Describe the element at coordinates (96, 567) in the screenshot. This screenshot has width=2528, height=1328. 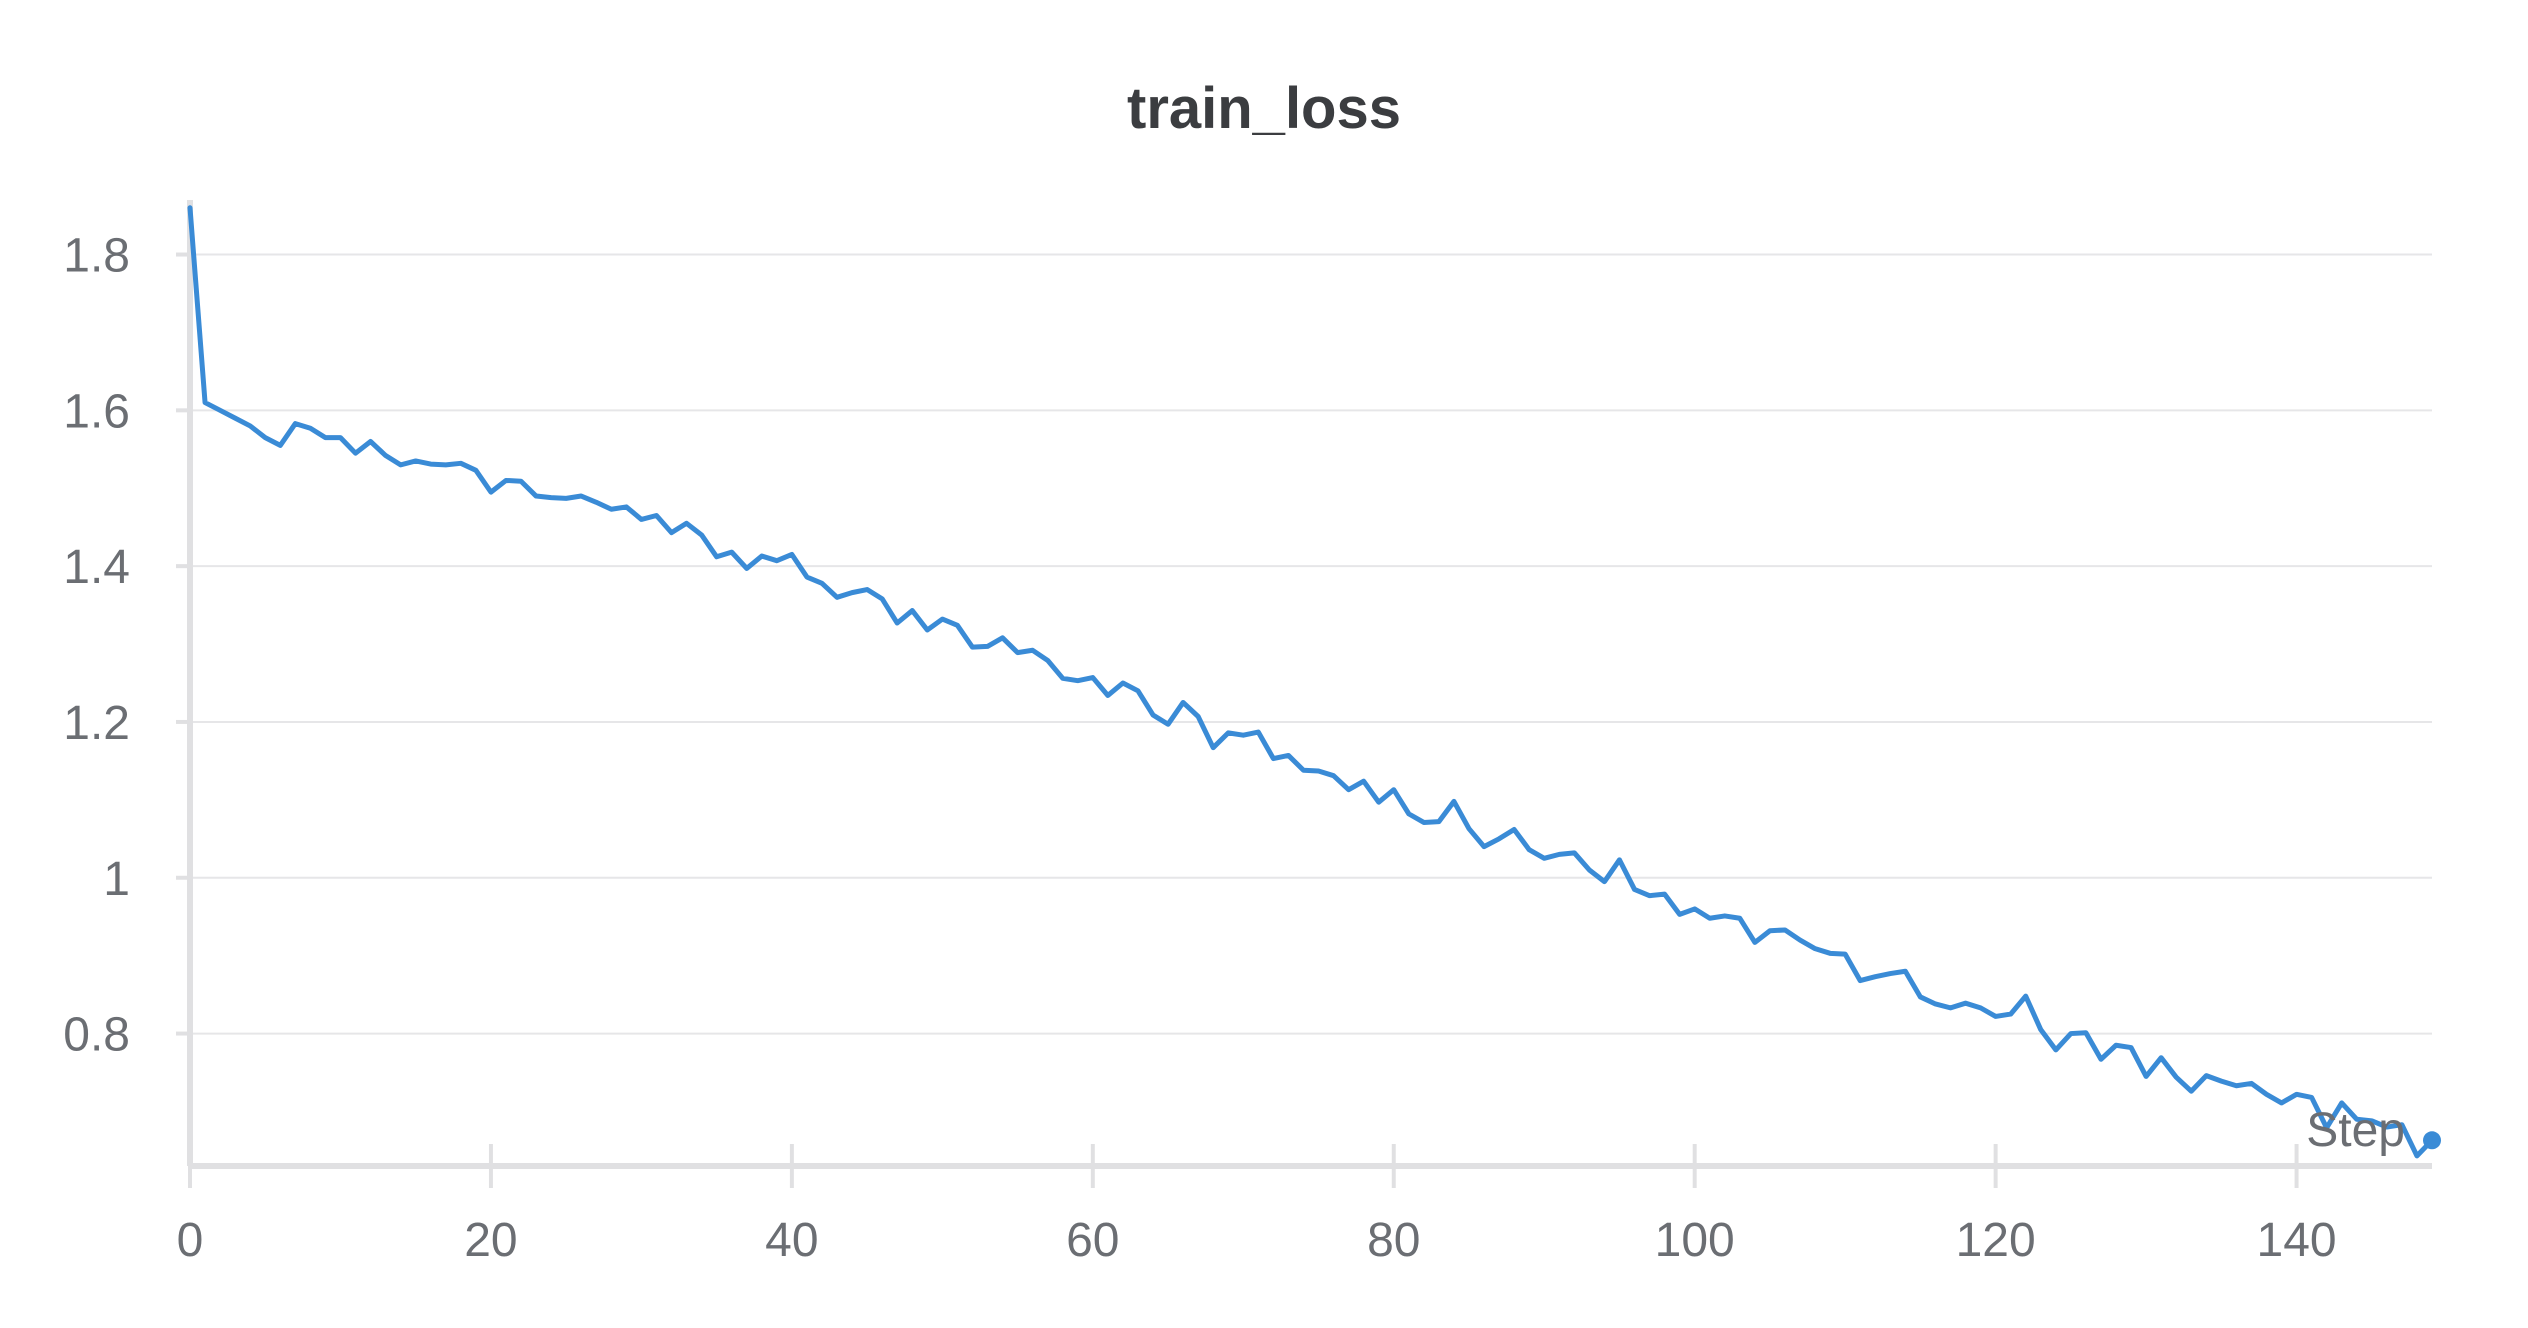
I see `y-tick-label: 1.4` at that location.